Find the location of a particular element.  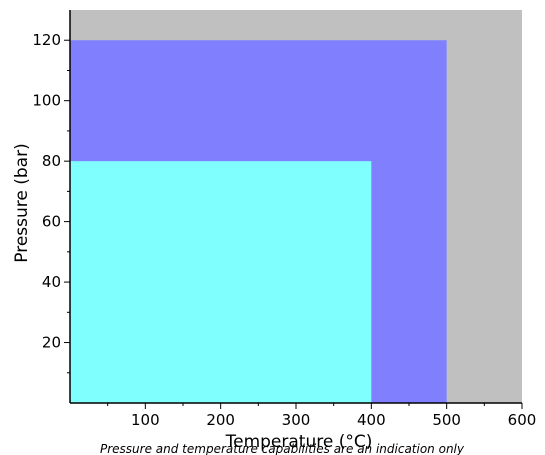

x-tick-label: 200 is located at coordinates (220, 420).